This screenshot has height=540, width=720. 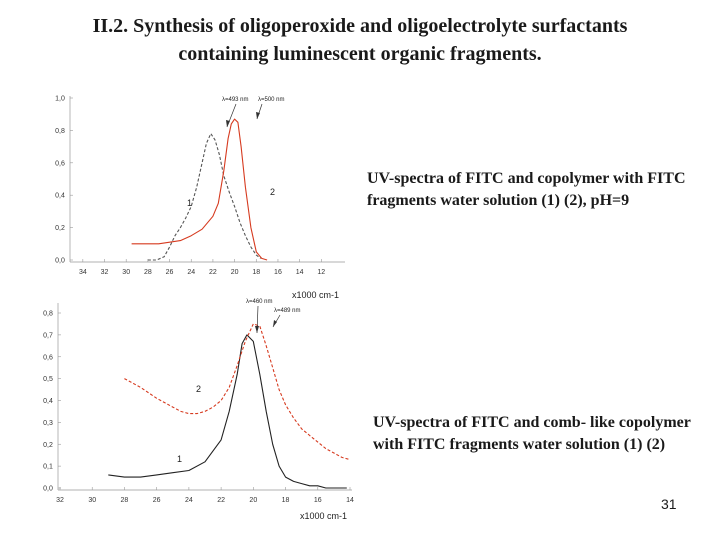 I want to click on chart-2-series, so click(x=229, y=406).